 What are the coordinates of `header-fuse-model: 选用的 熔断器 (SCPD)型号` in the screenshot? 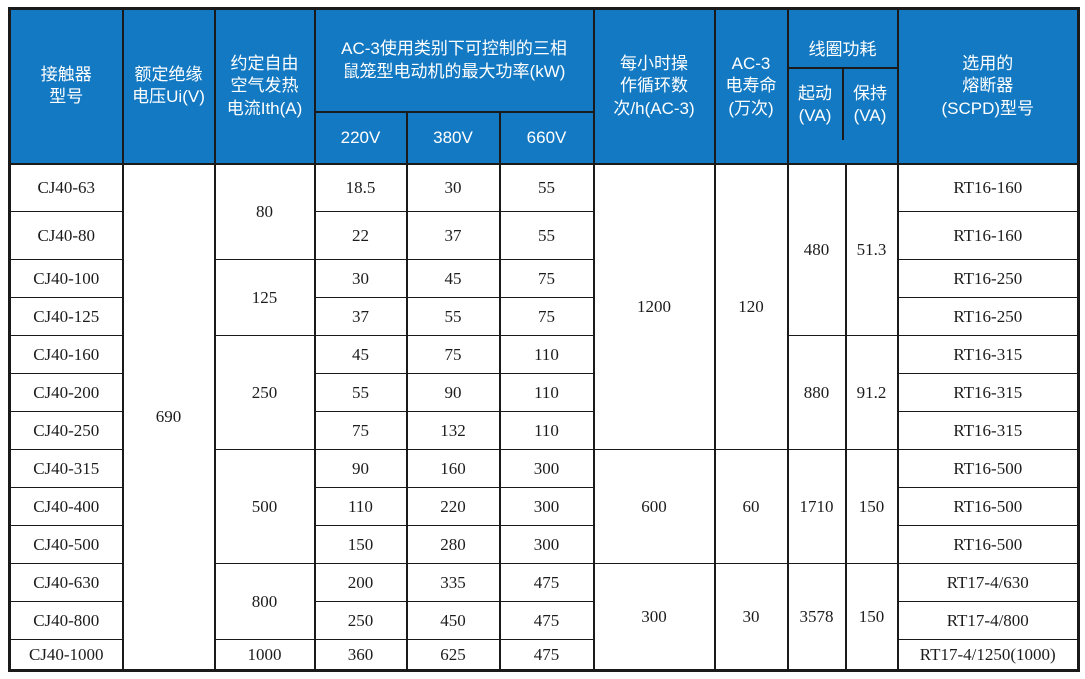 It's located at (988, 86).